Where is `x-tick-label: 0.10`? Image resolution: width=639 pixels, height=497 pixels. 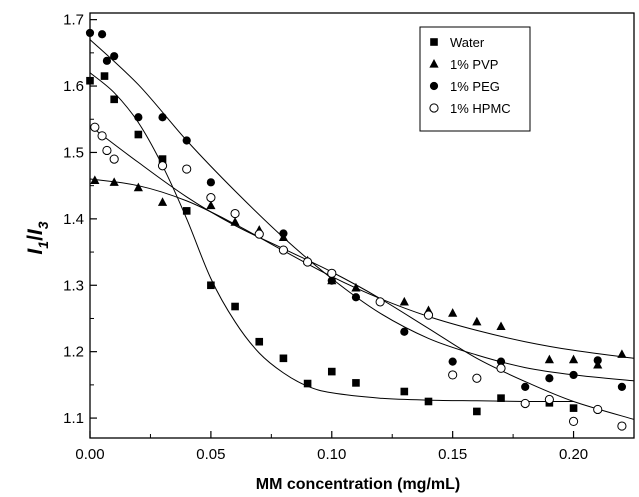 x-tick-label: 0.10 is located at coordinates (331, 454).